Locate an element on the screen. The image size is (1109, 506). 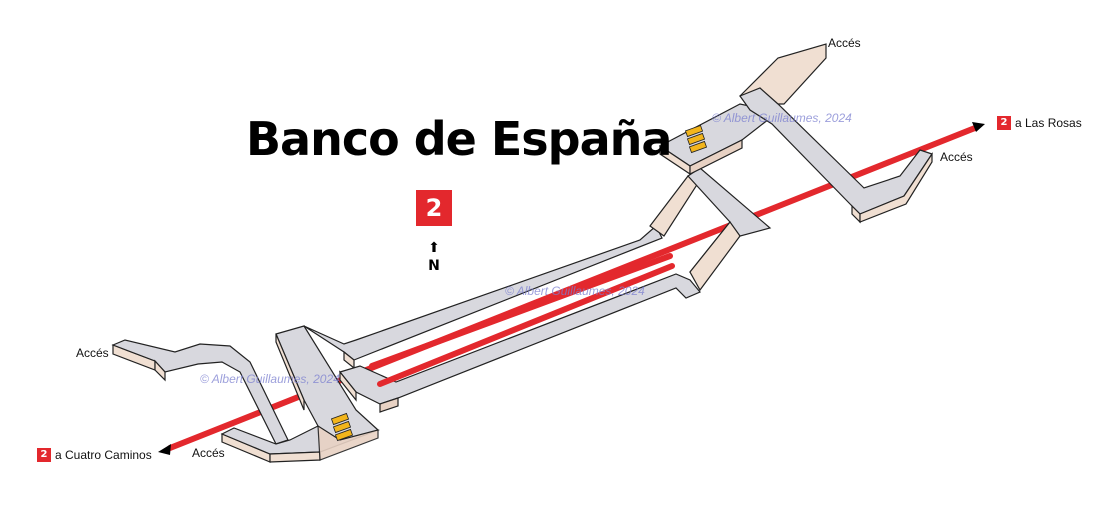
access-label-west: Accés is located at coordinates (92, 353).